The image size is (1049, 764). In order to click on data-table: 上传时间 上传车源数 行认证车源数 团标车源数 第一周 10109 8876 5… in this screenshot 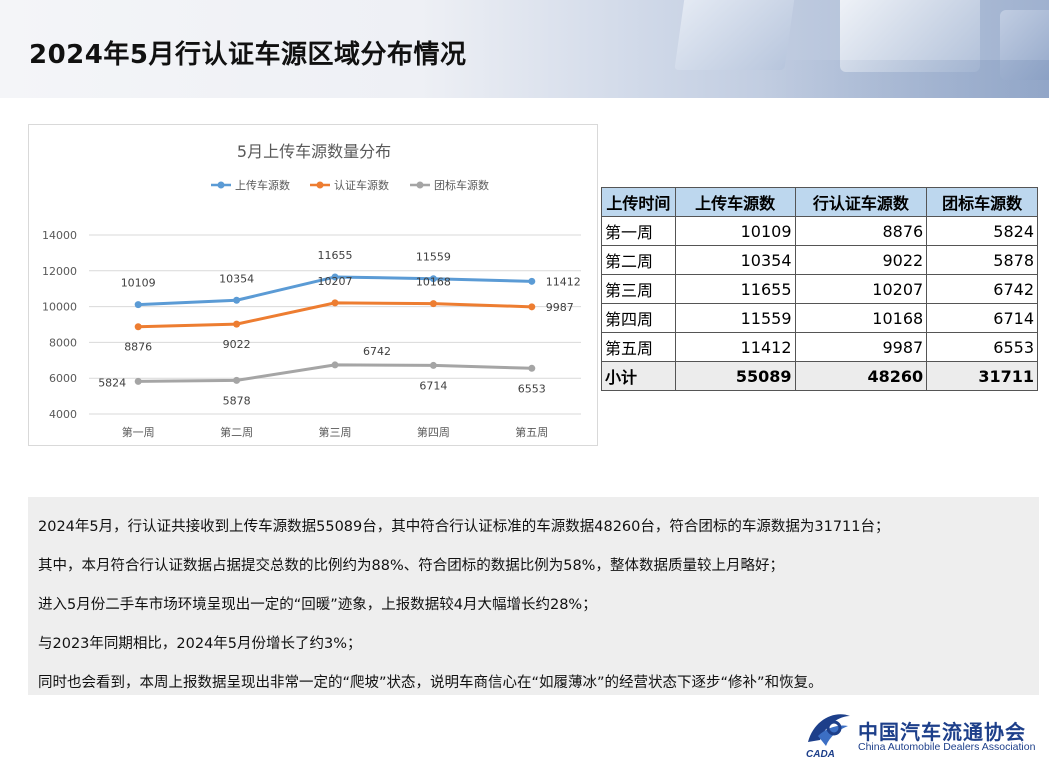, I will do `click(819, 289)`.